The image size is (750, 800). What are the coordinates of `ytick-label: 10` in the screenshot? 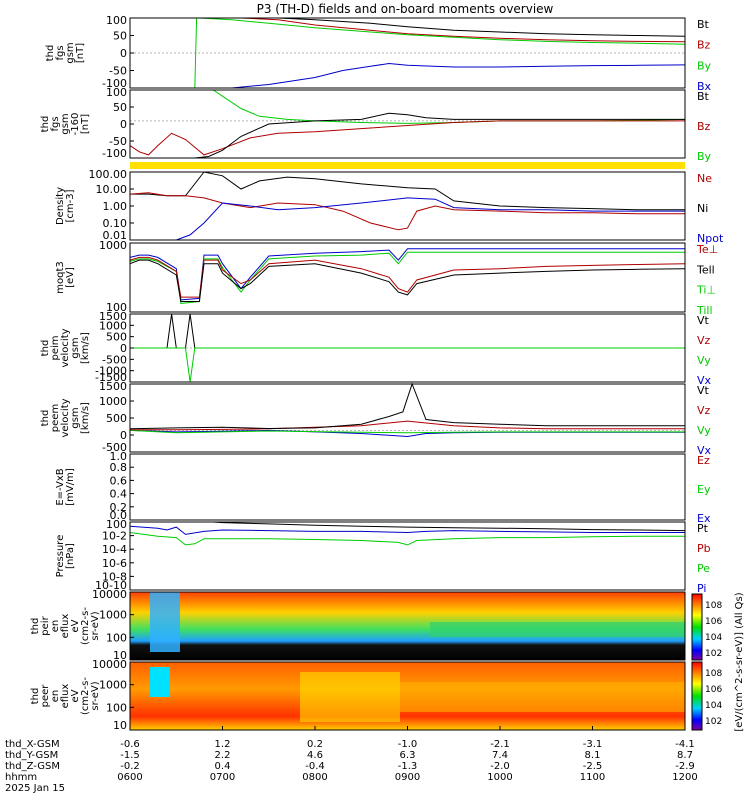 It's located at (120, 655).